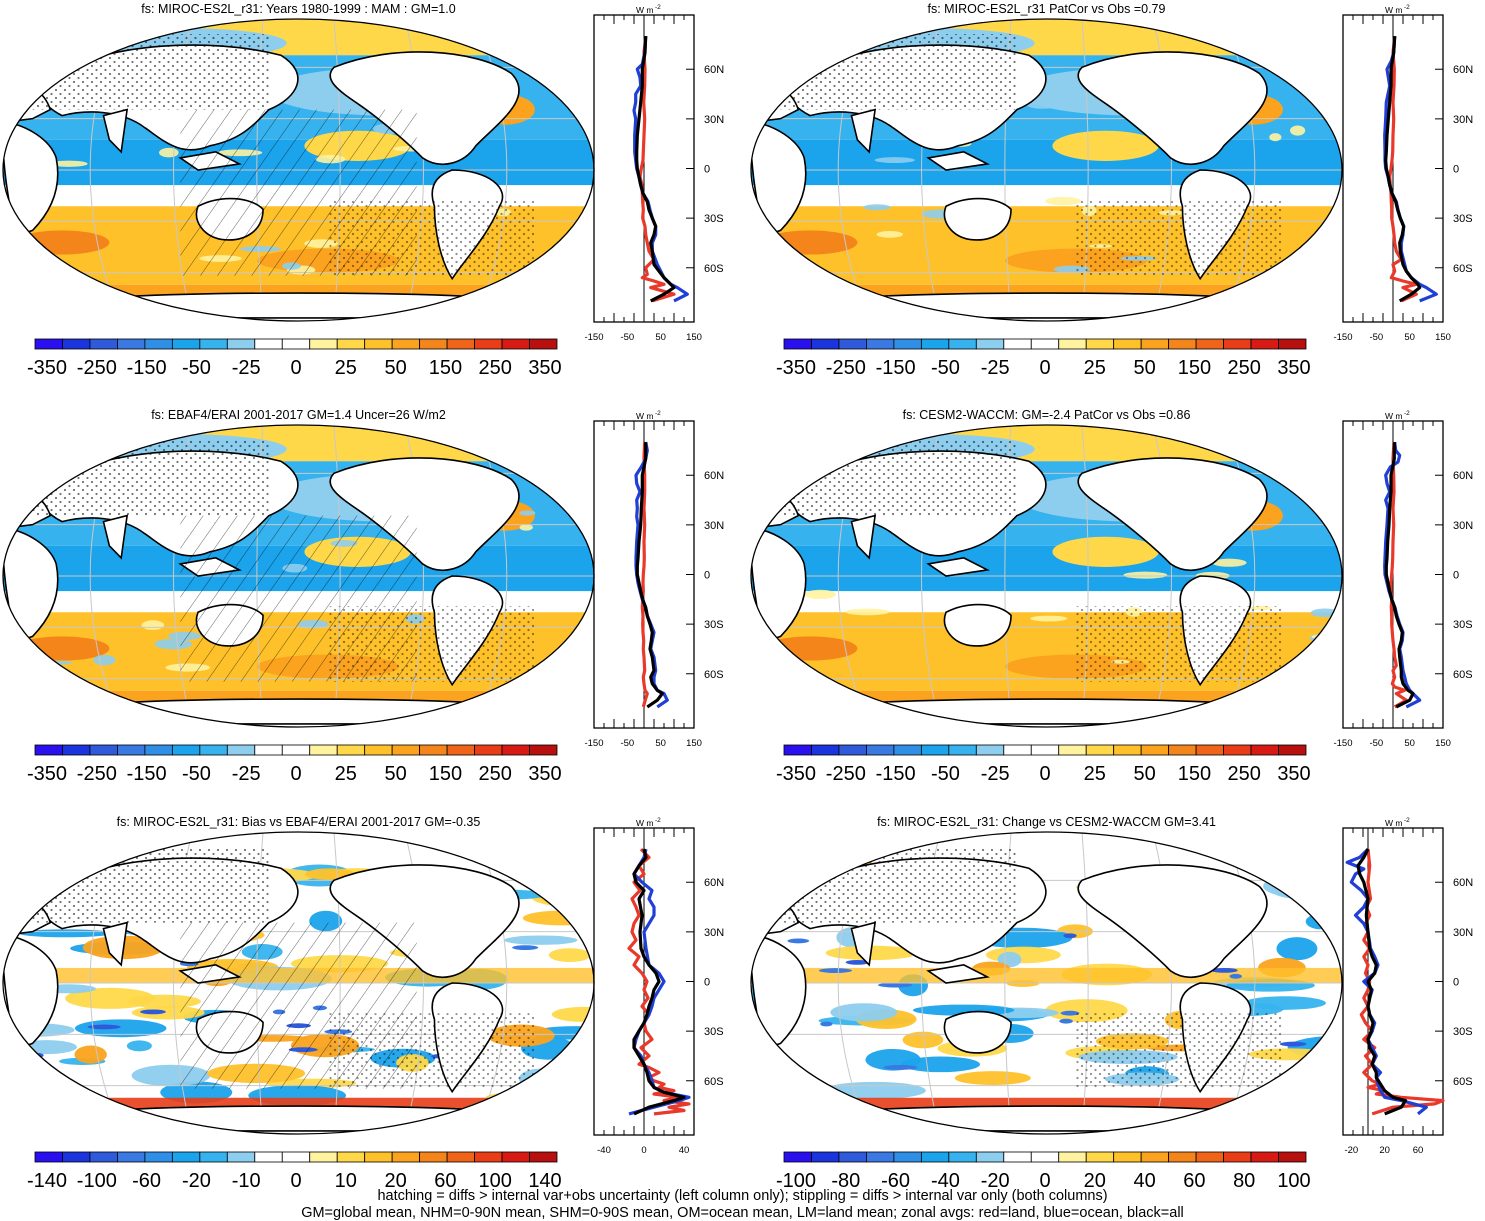 The height and width of the screenshot is (1221, 1485). I want to click on zonal-mean-plot-6: W m -2 60N 30N 0 30S 60S -20 20 60, so click(1407, 986).